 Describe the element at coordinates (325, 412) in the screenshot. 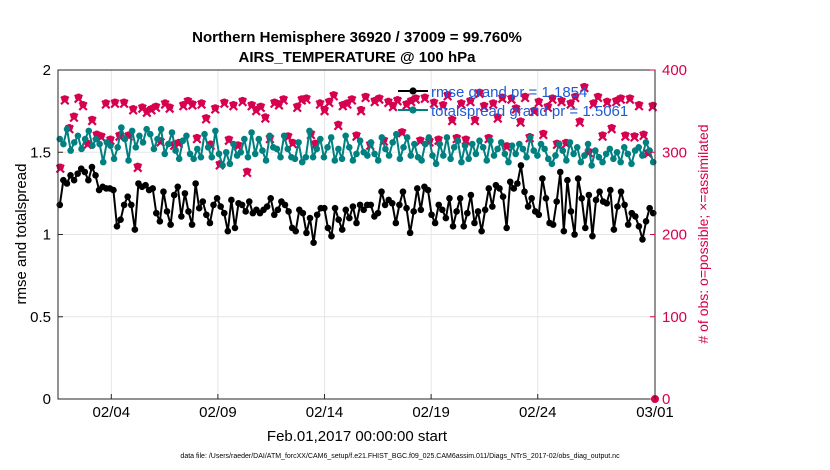

I see `x-tick-label: 02/14` at that location.